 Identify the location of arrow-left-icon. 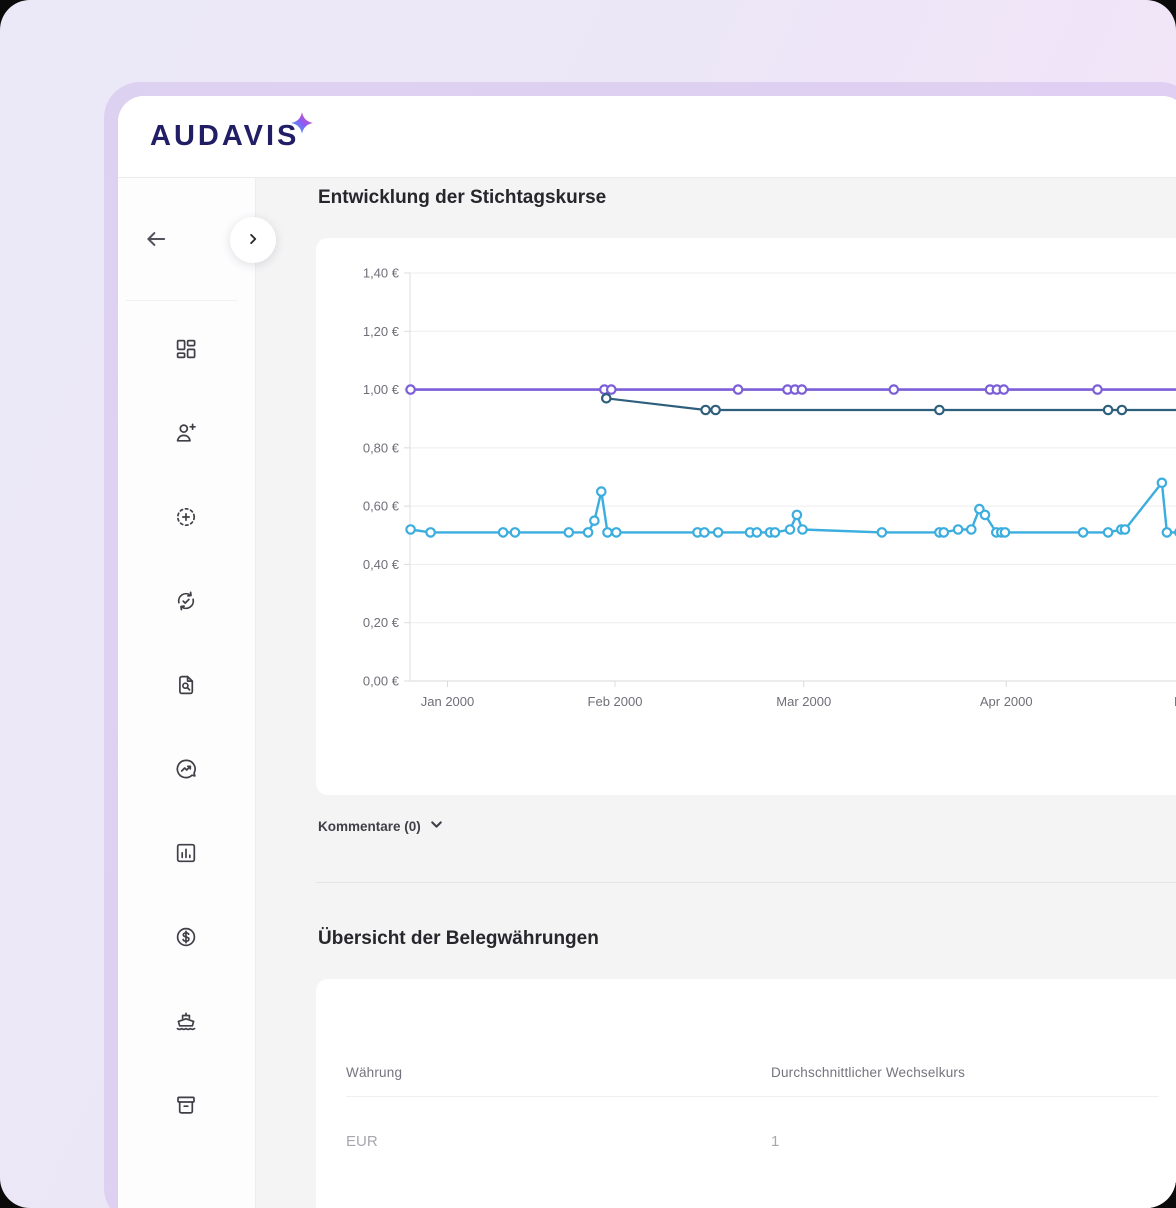
(156, 240).